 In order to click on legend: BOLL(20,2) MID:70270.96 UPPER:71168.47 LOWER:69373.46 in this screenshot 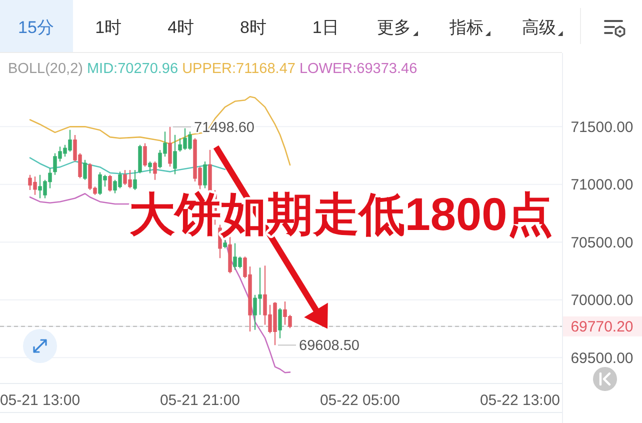, I will do `click(213, 69)`.